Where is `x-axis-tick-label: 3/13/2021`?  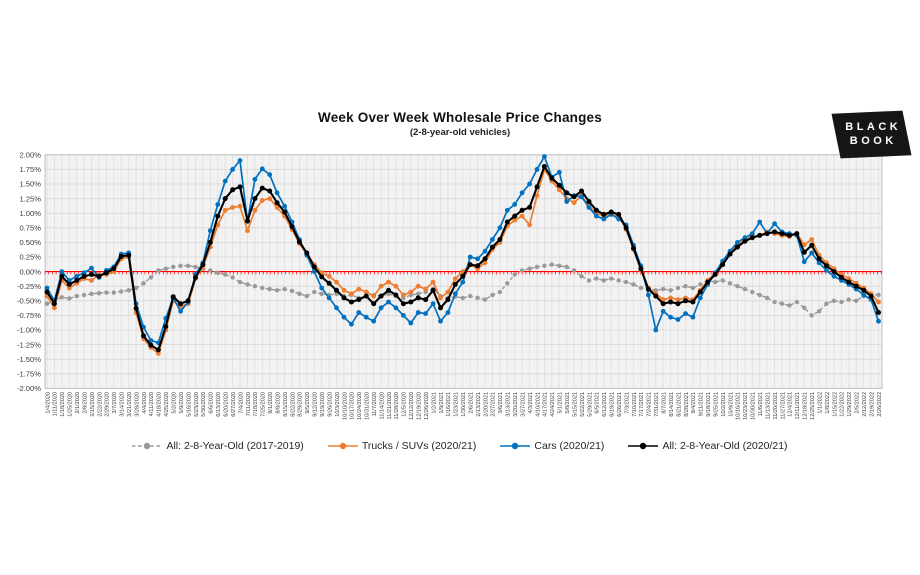 x-axis-tick-label: 3/13/2021 is located at coordinates (509, 404).